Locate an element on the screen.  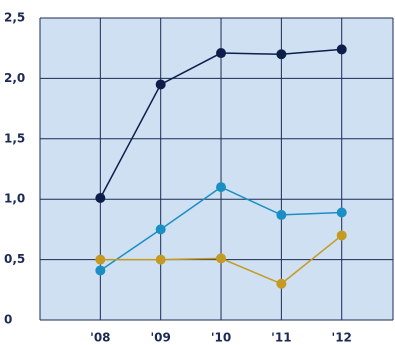
y-tick-label: 0,5 is located at coordinates (14, 259).